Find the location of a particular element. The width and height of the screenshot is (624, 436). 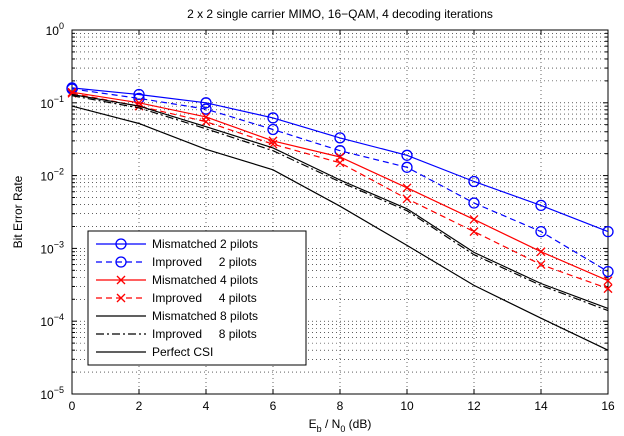

x-tick-label: 14 is located at coordinates (541, 406).